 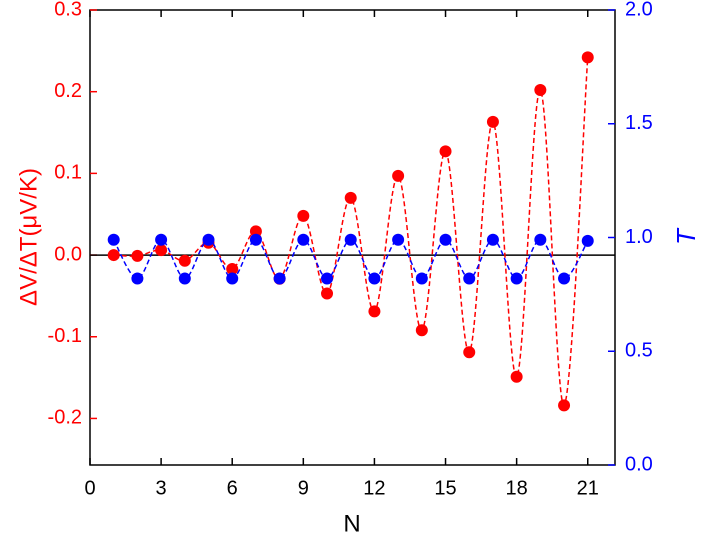 What do you see at coordinates (68, 91) in the screenshot?
I see `y-tick-label: 0.2` at bounding box center [68, 91].